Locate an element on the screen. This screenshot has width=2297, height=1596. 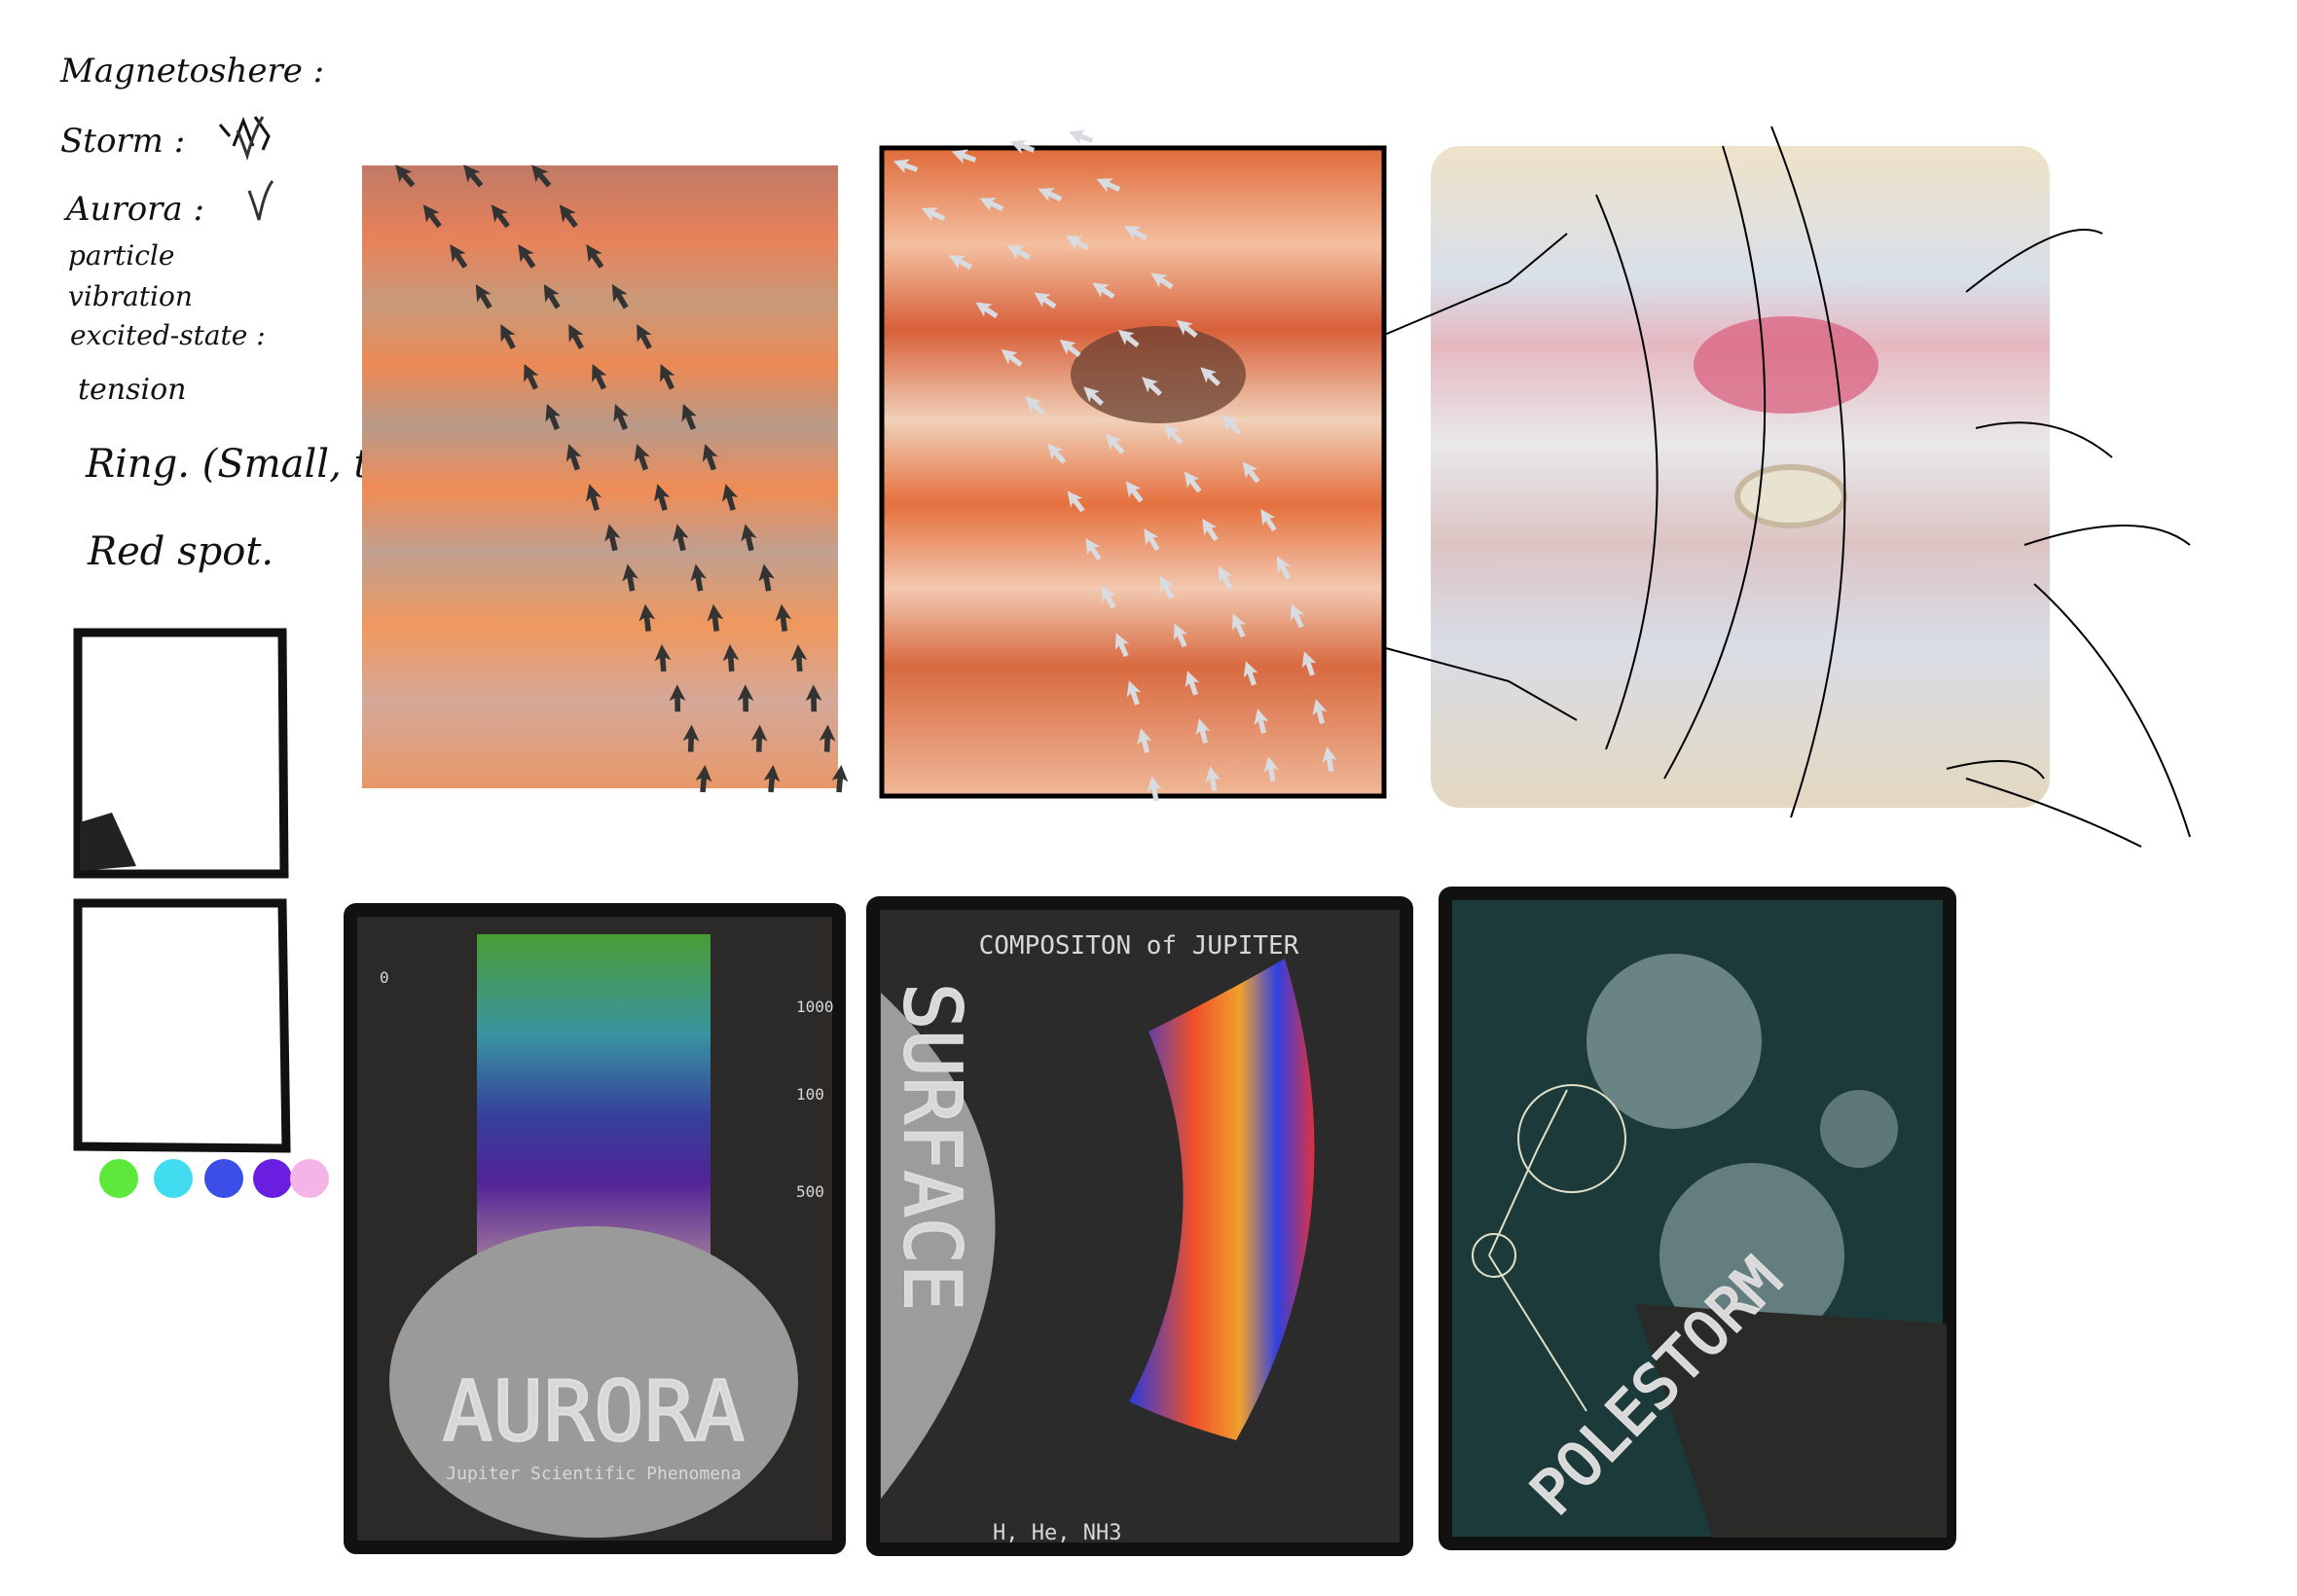
poster-footer: H, He, NH3 is located at coordinates (1057, 1533).